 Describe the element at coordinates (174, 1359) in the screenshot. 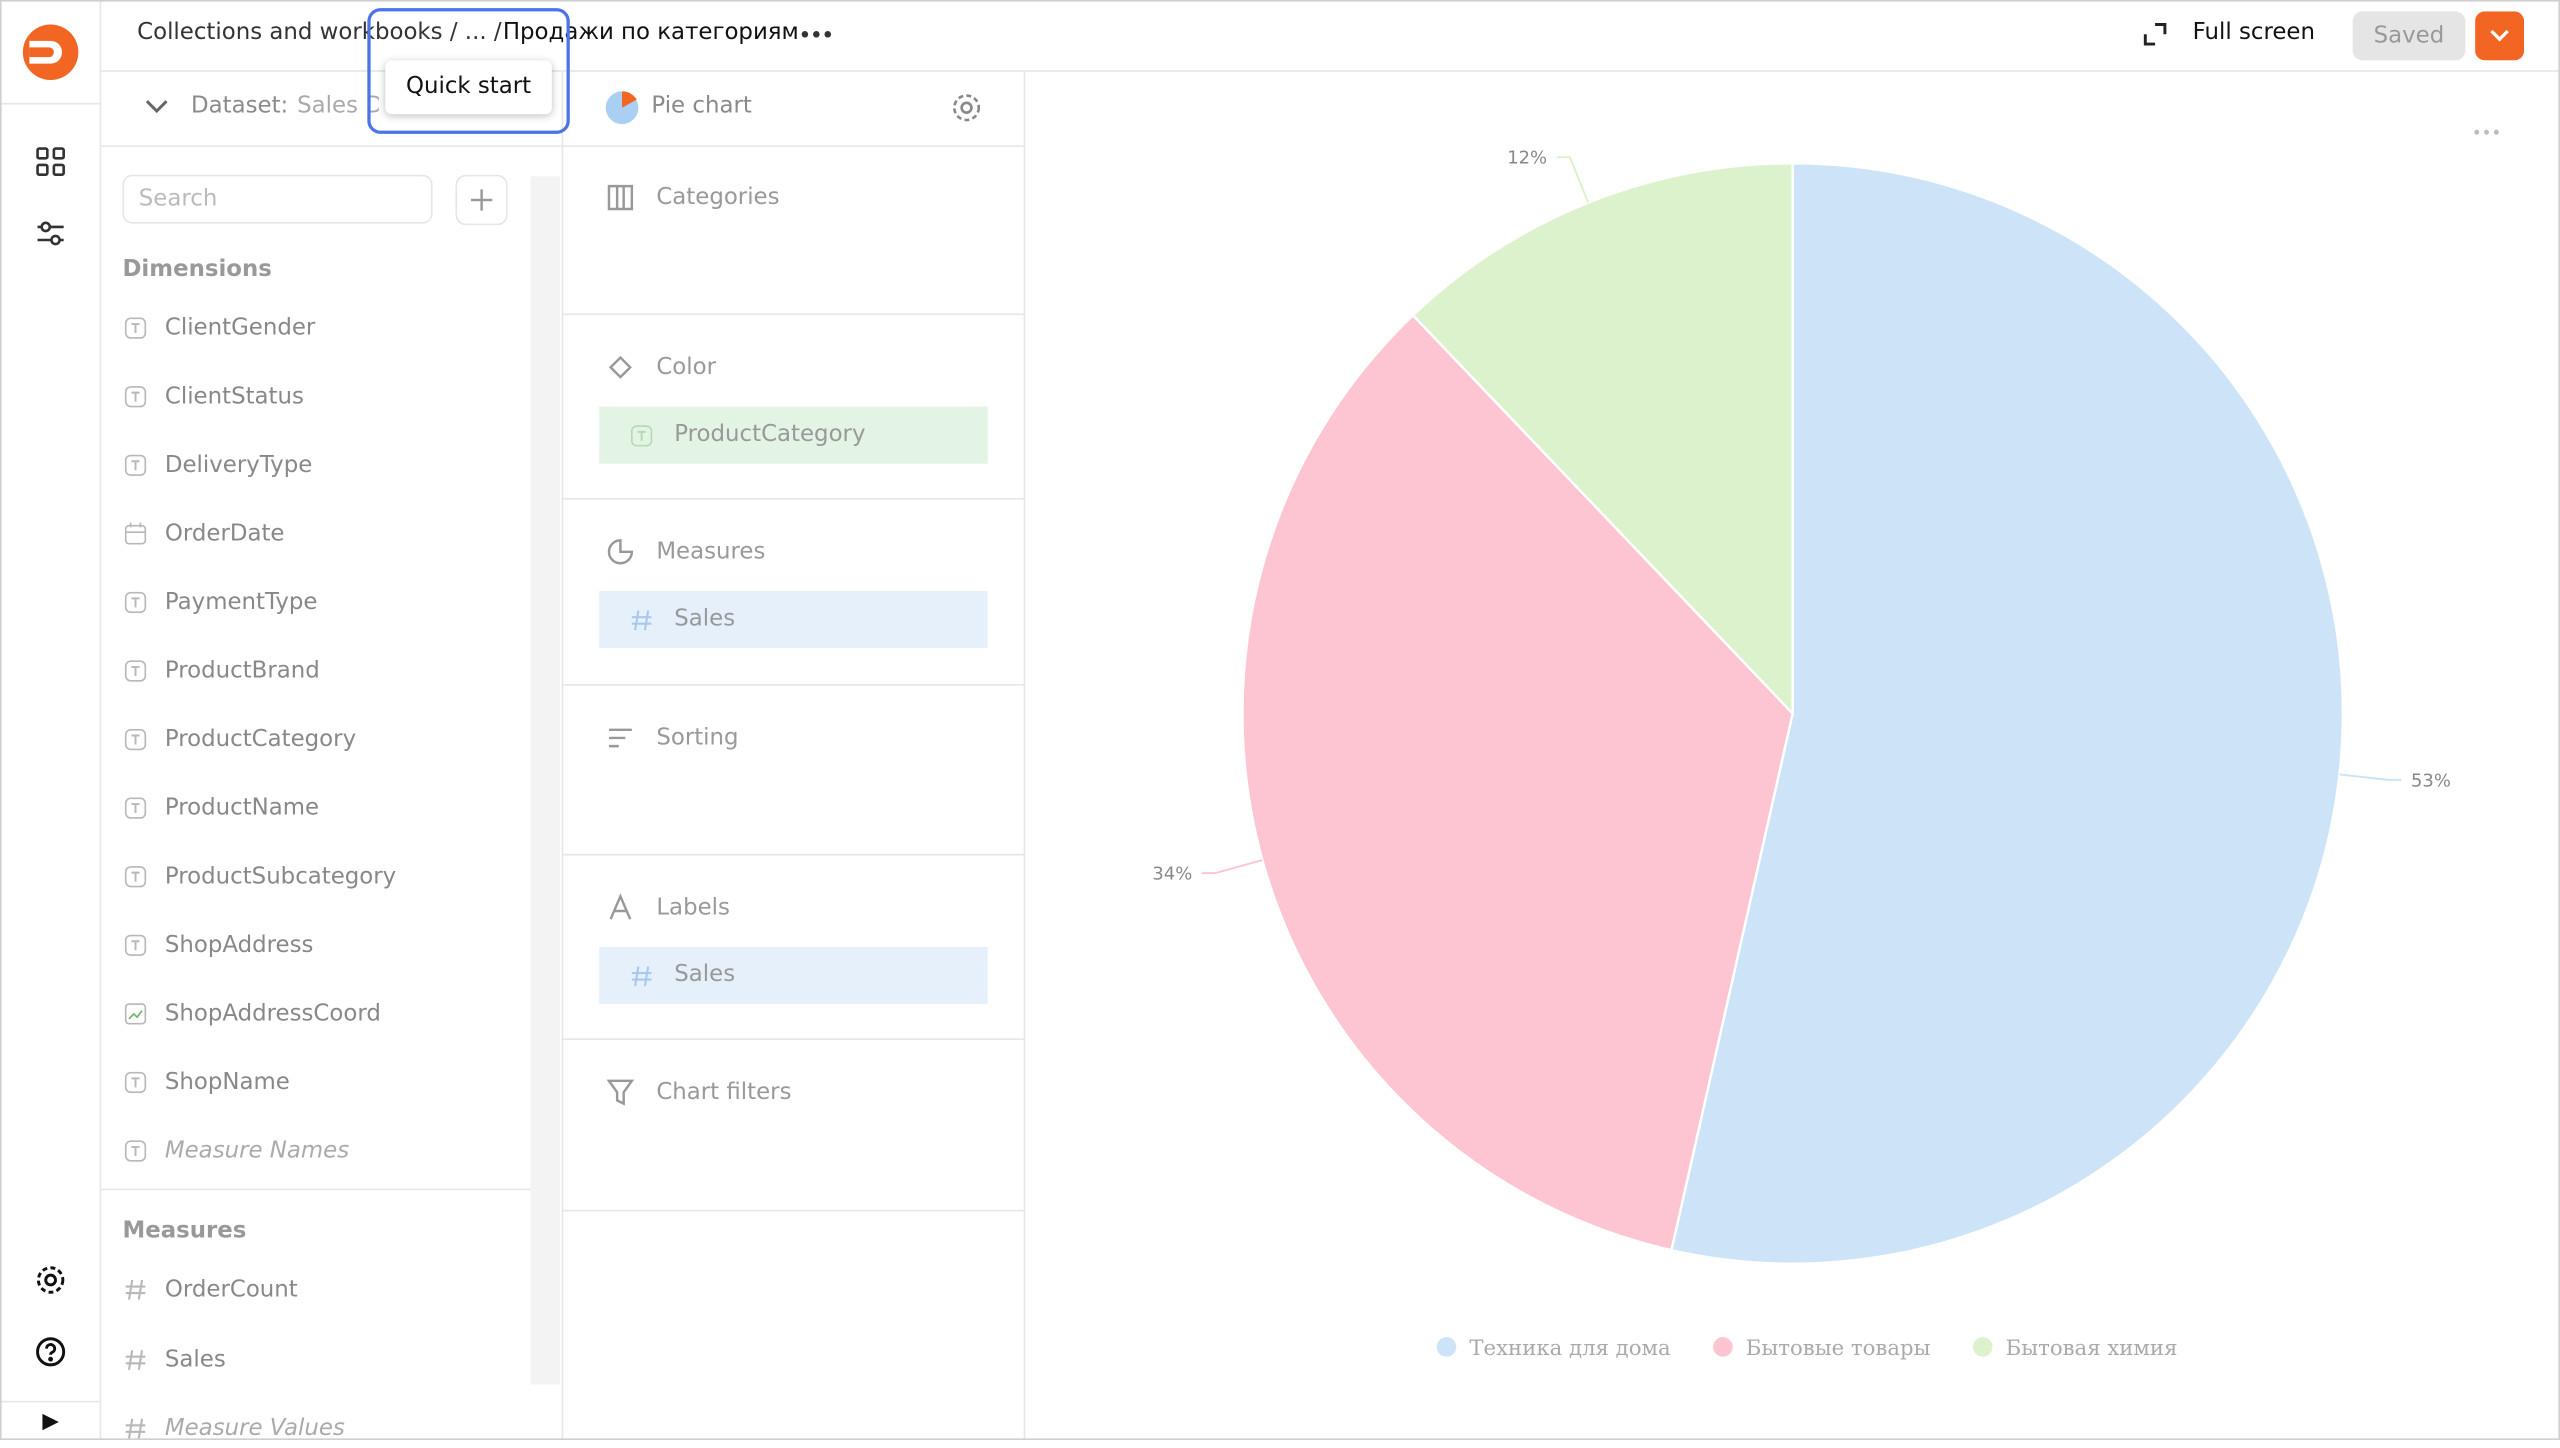

I see `field-item: Sales` at that location.